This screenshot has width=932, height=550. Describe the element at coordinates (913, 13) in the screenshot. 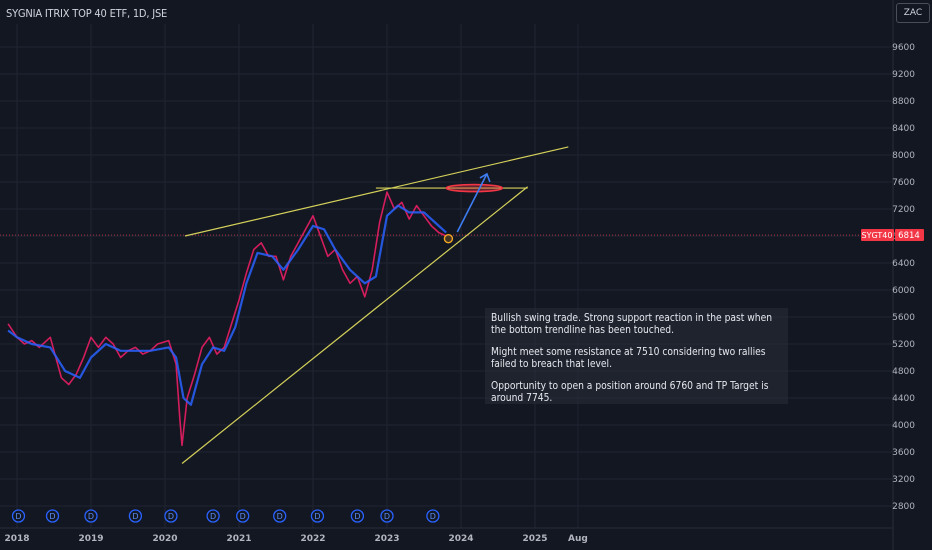

I see `currency-button: ZAC` at that location.